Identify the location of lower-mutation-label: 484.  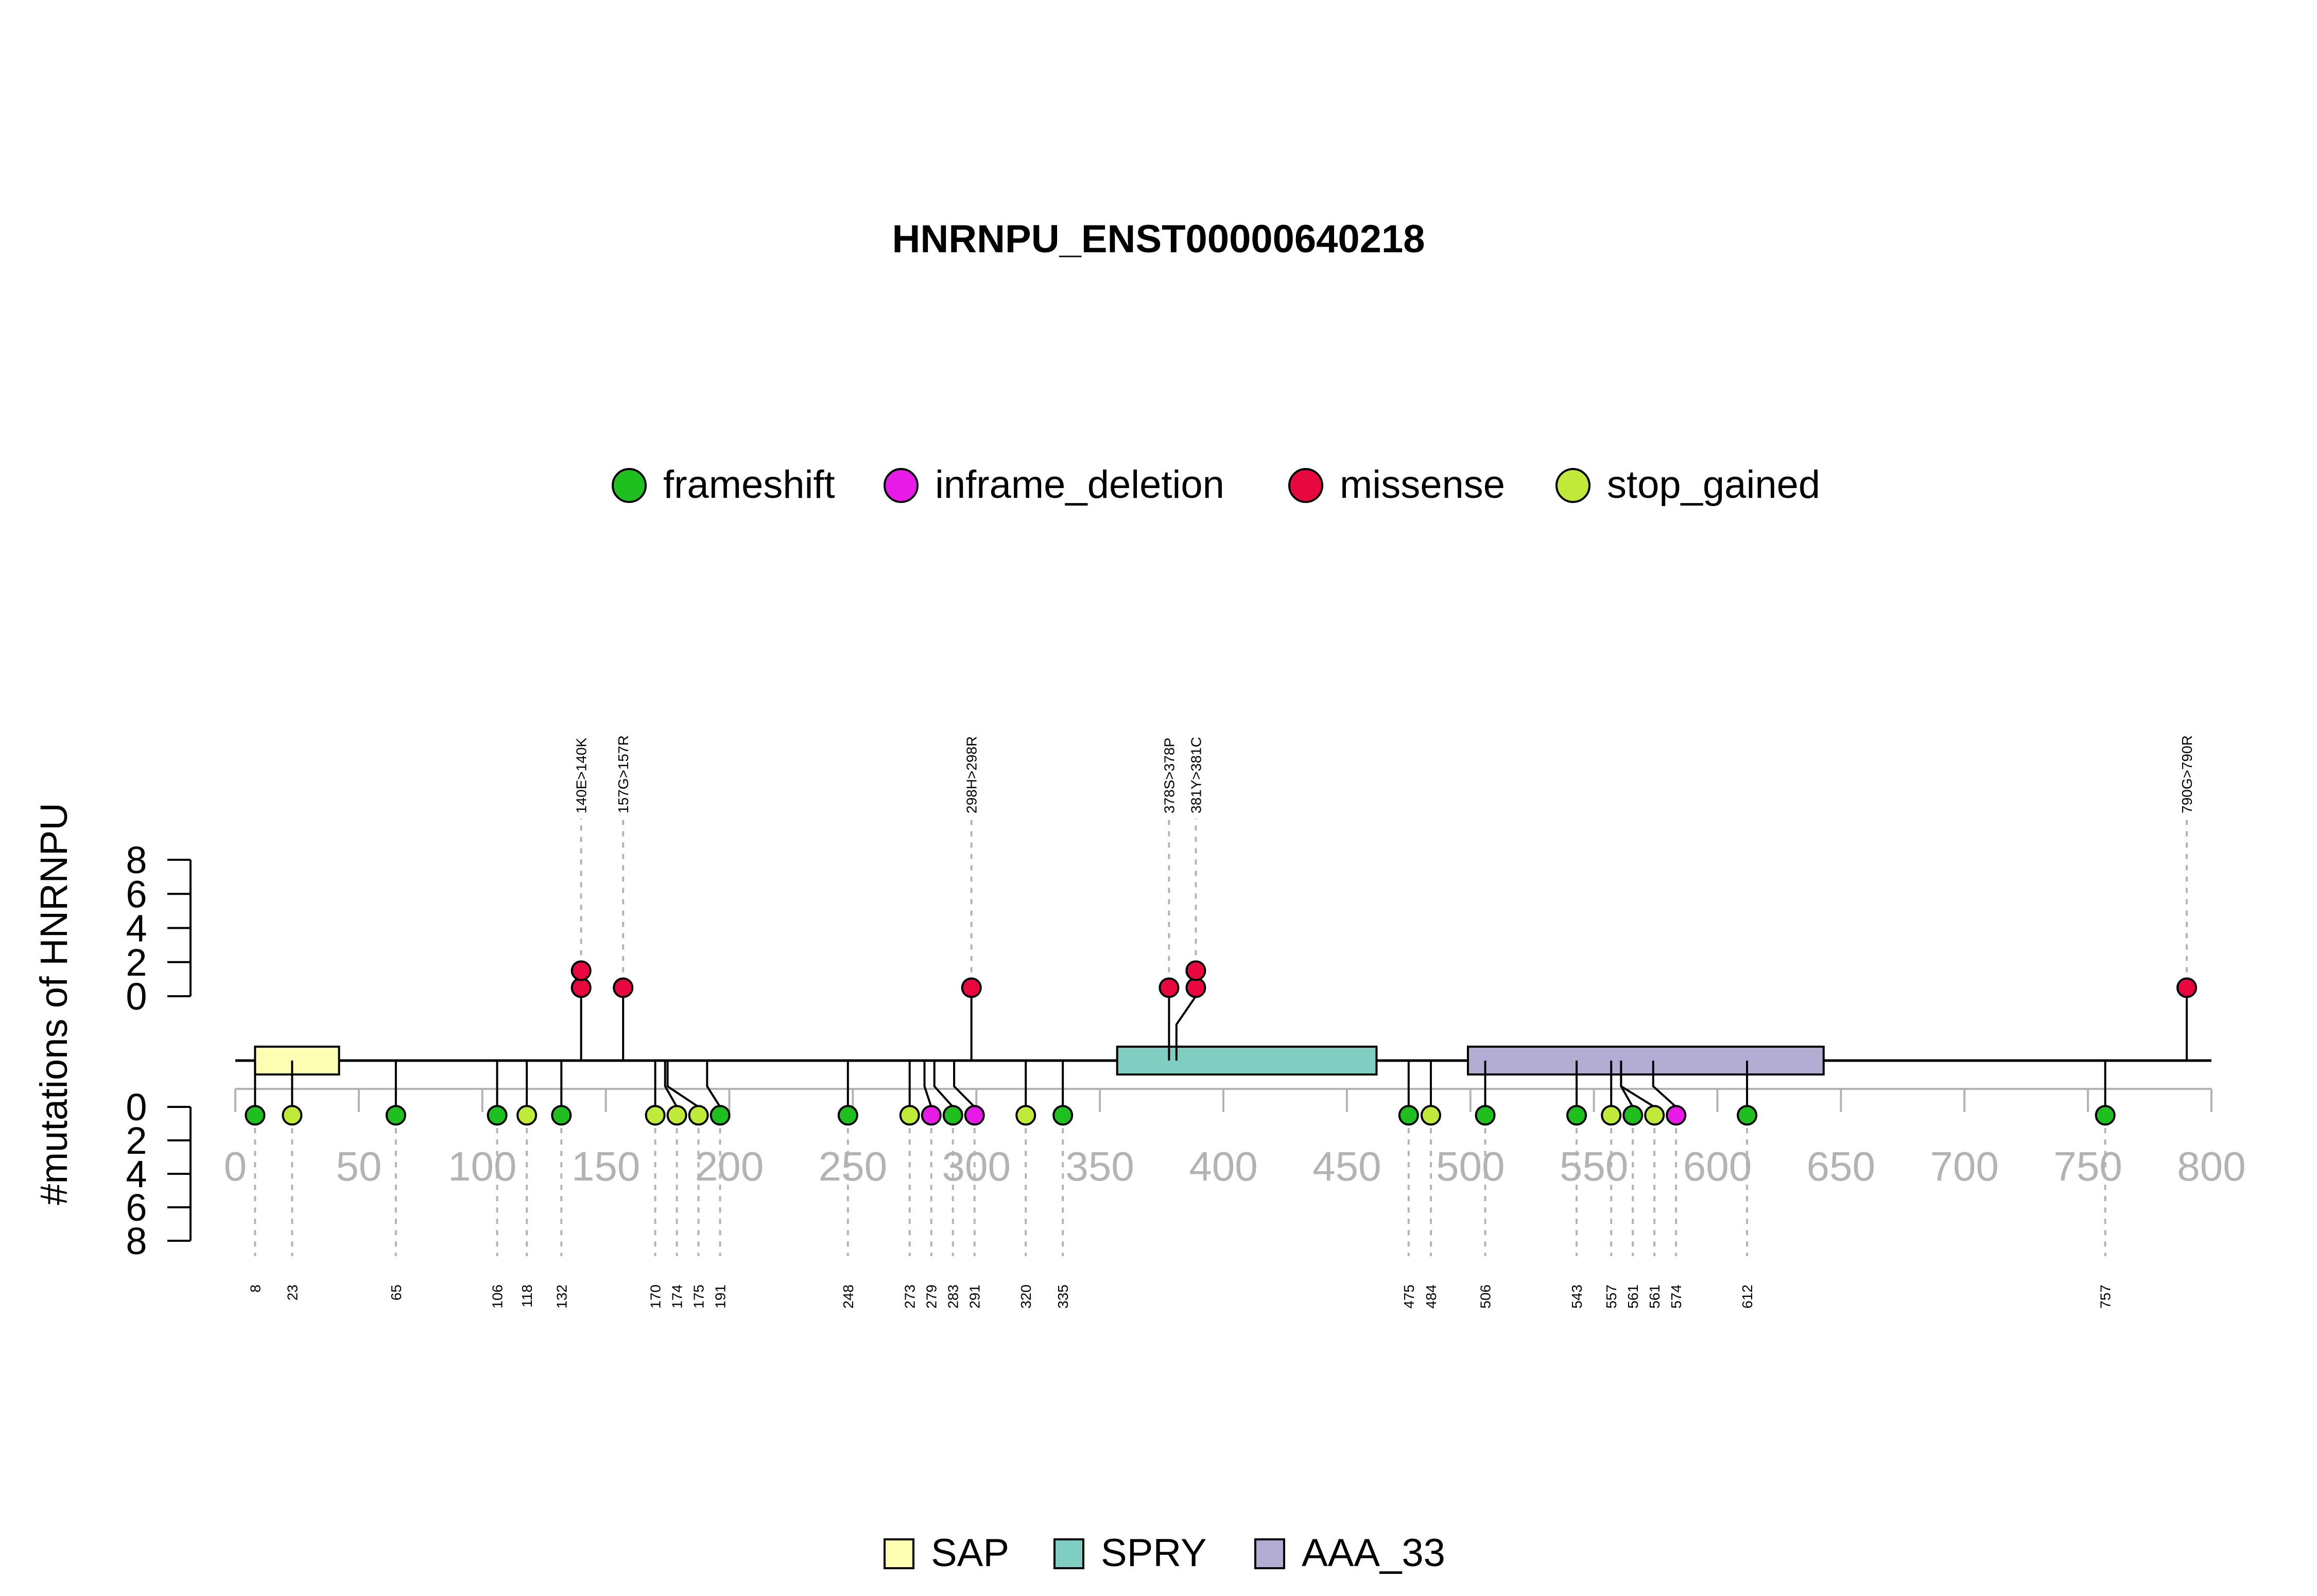
(1431, 1297).